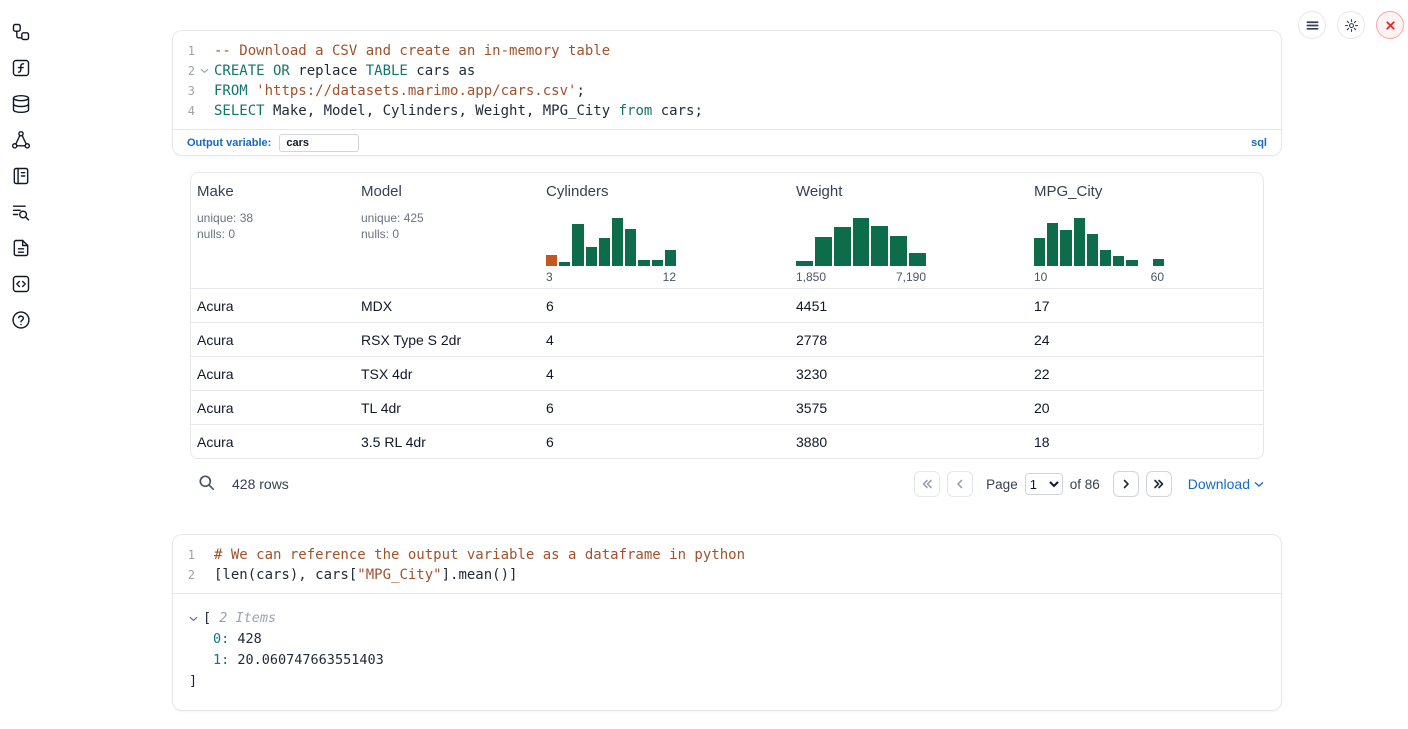 This screenshot has width=1408, height=729. I want to click on output-variable-label: Output variable:, so click(229, 142).